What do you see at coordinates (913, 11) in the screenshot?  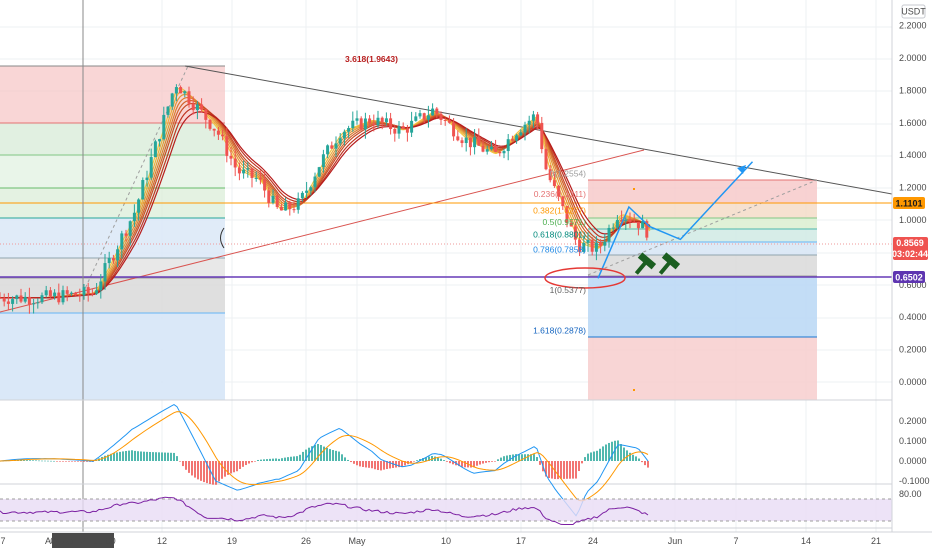 I see `currency-button: USDT` at bounding box center [913, 11].